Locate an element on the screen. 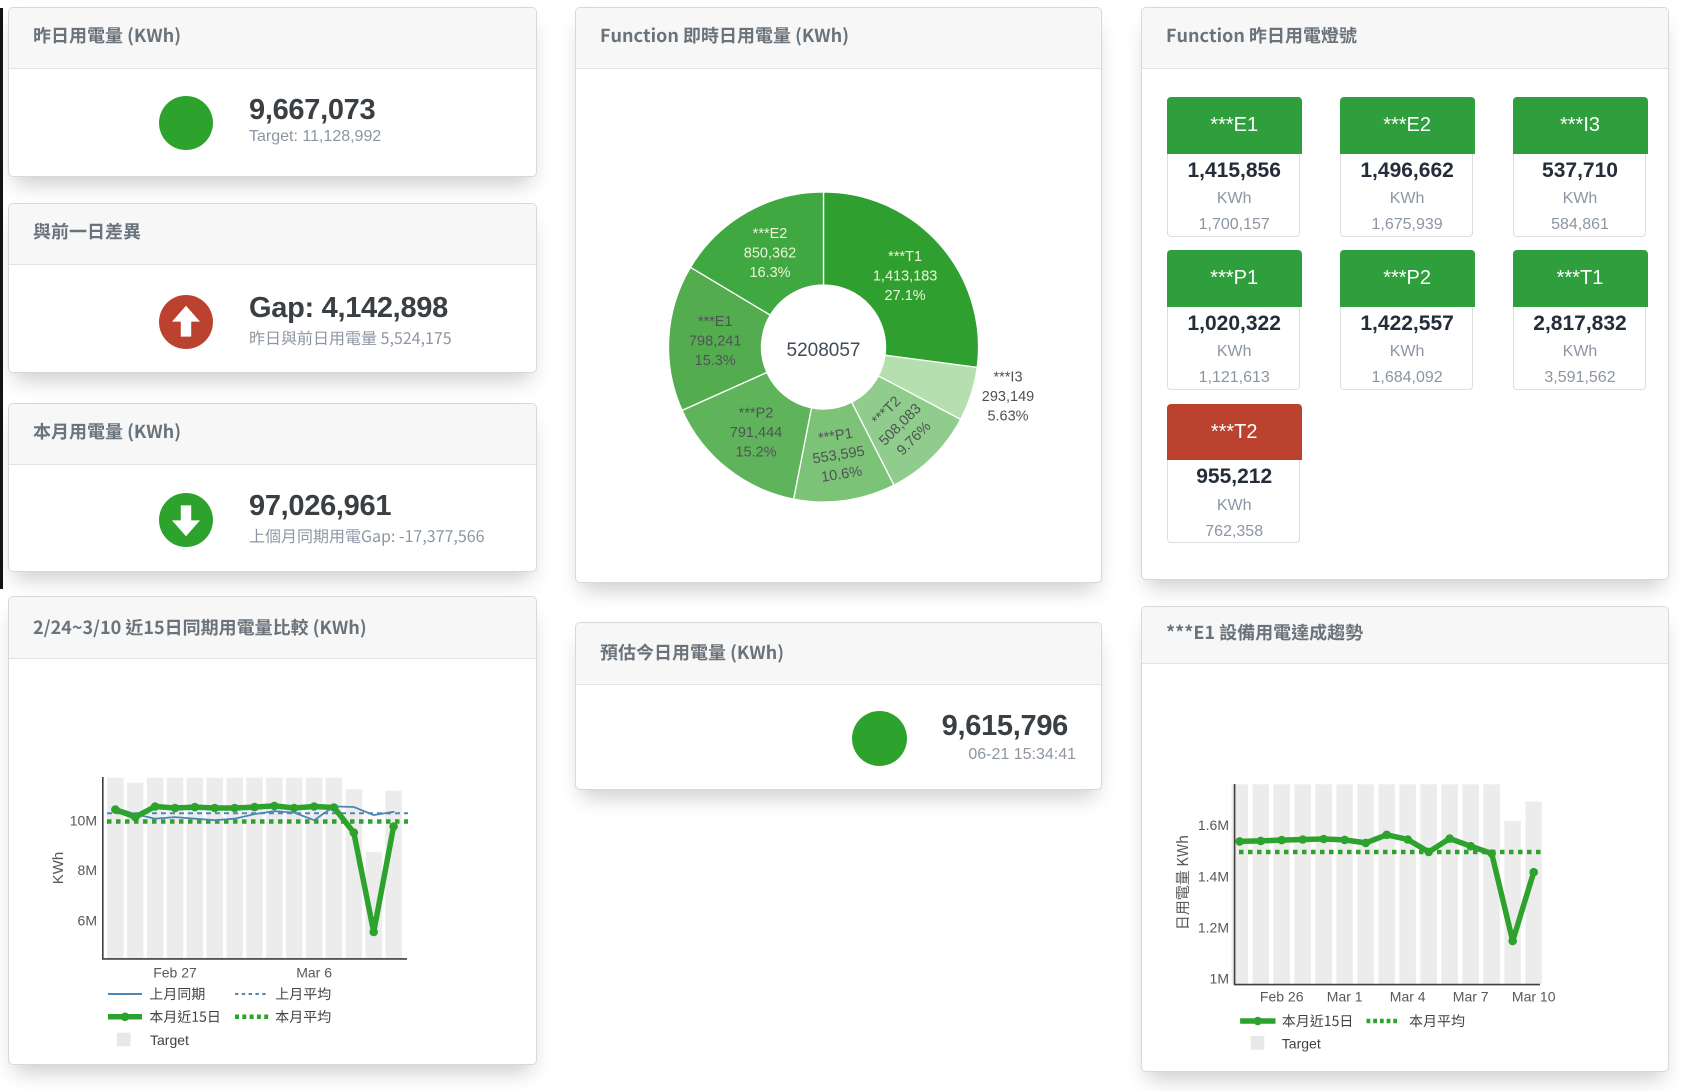 The image size is (1681, 1091). svg-text: 27.1% is located at coordinates (905, 296).